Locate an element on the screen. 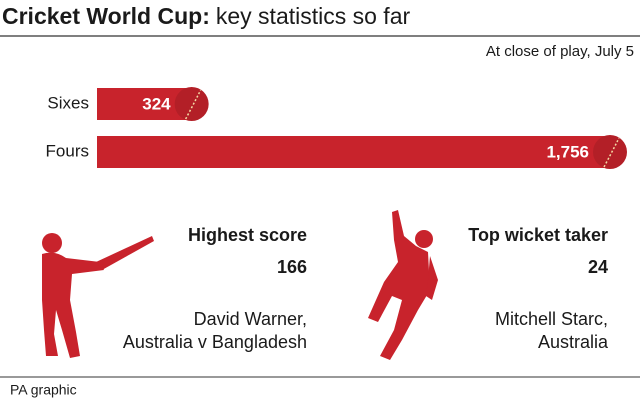 The image size is (640, 405). category-label: Sixes is located at coordinates (68, 102).